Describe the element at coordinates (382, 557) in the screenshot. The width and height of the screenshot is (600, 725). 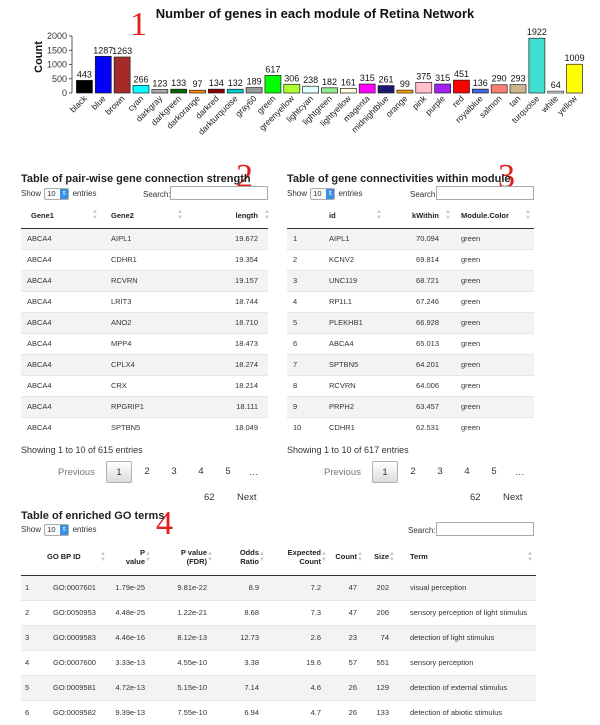
I see `table3-col-size: Size ▲ ▼` at that location.